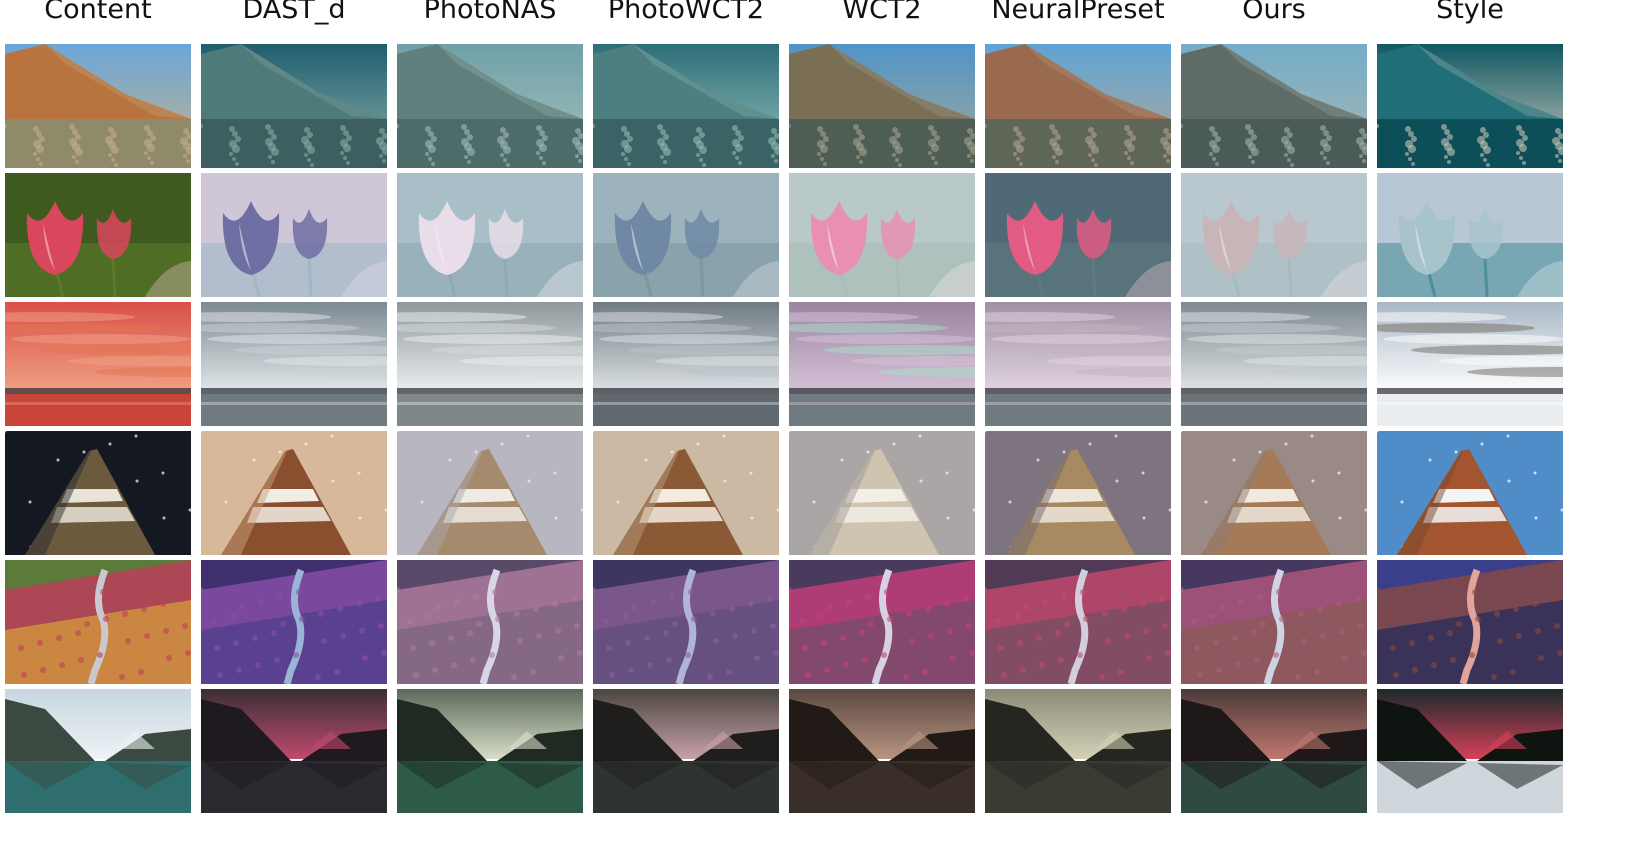  I want to click on sunset-sea-dast-d-image, so click(294, 364).